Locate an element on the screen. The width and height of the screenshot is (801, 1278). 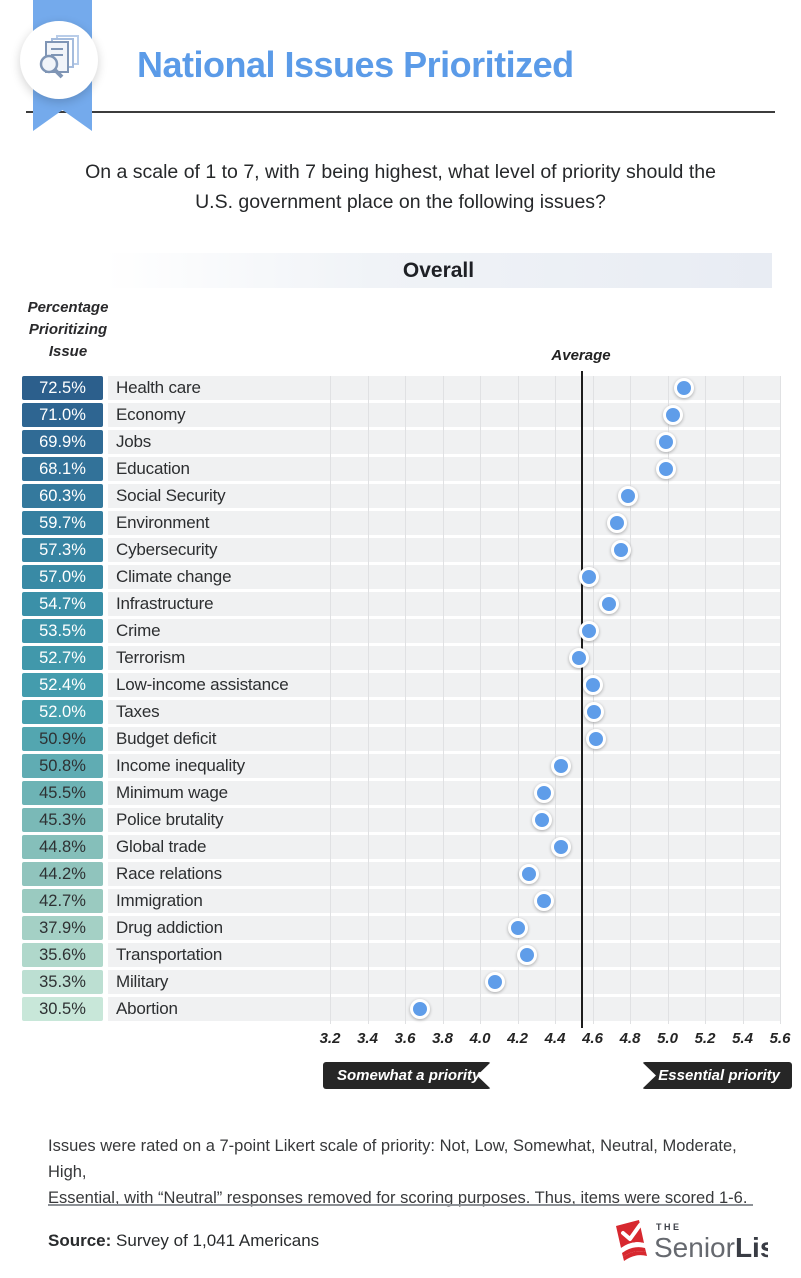
pct-badge: 35.6% is located at coordinates (62, 955).